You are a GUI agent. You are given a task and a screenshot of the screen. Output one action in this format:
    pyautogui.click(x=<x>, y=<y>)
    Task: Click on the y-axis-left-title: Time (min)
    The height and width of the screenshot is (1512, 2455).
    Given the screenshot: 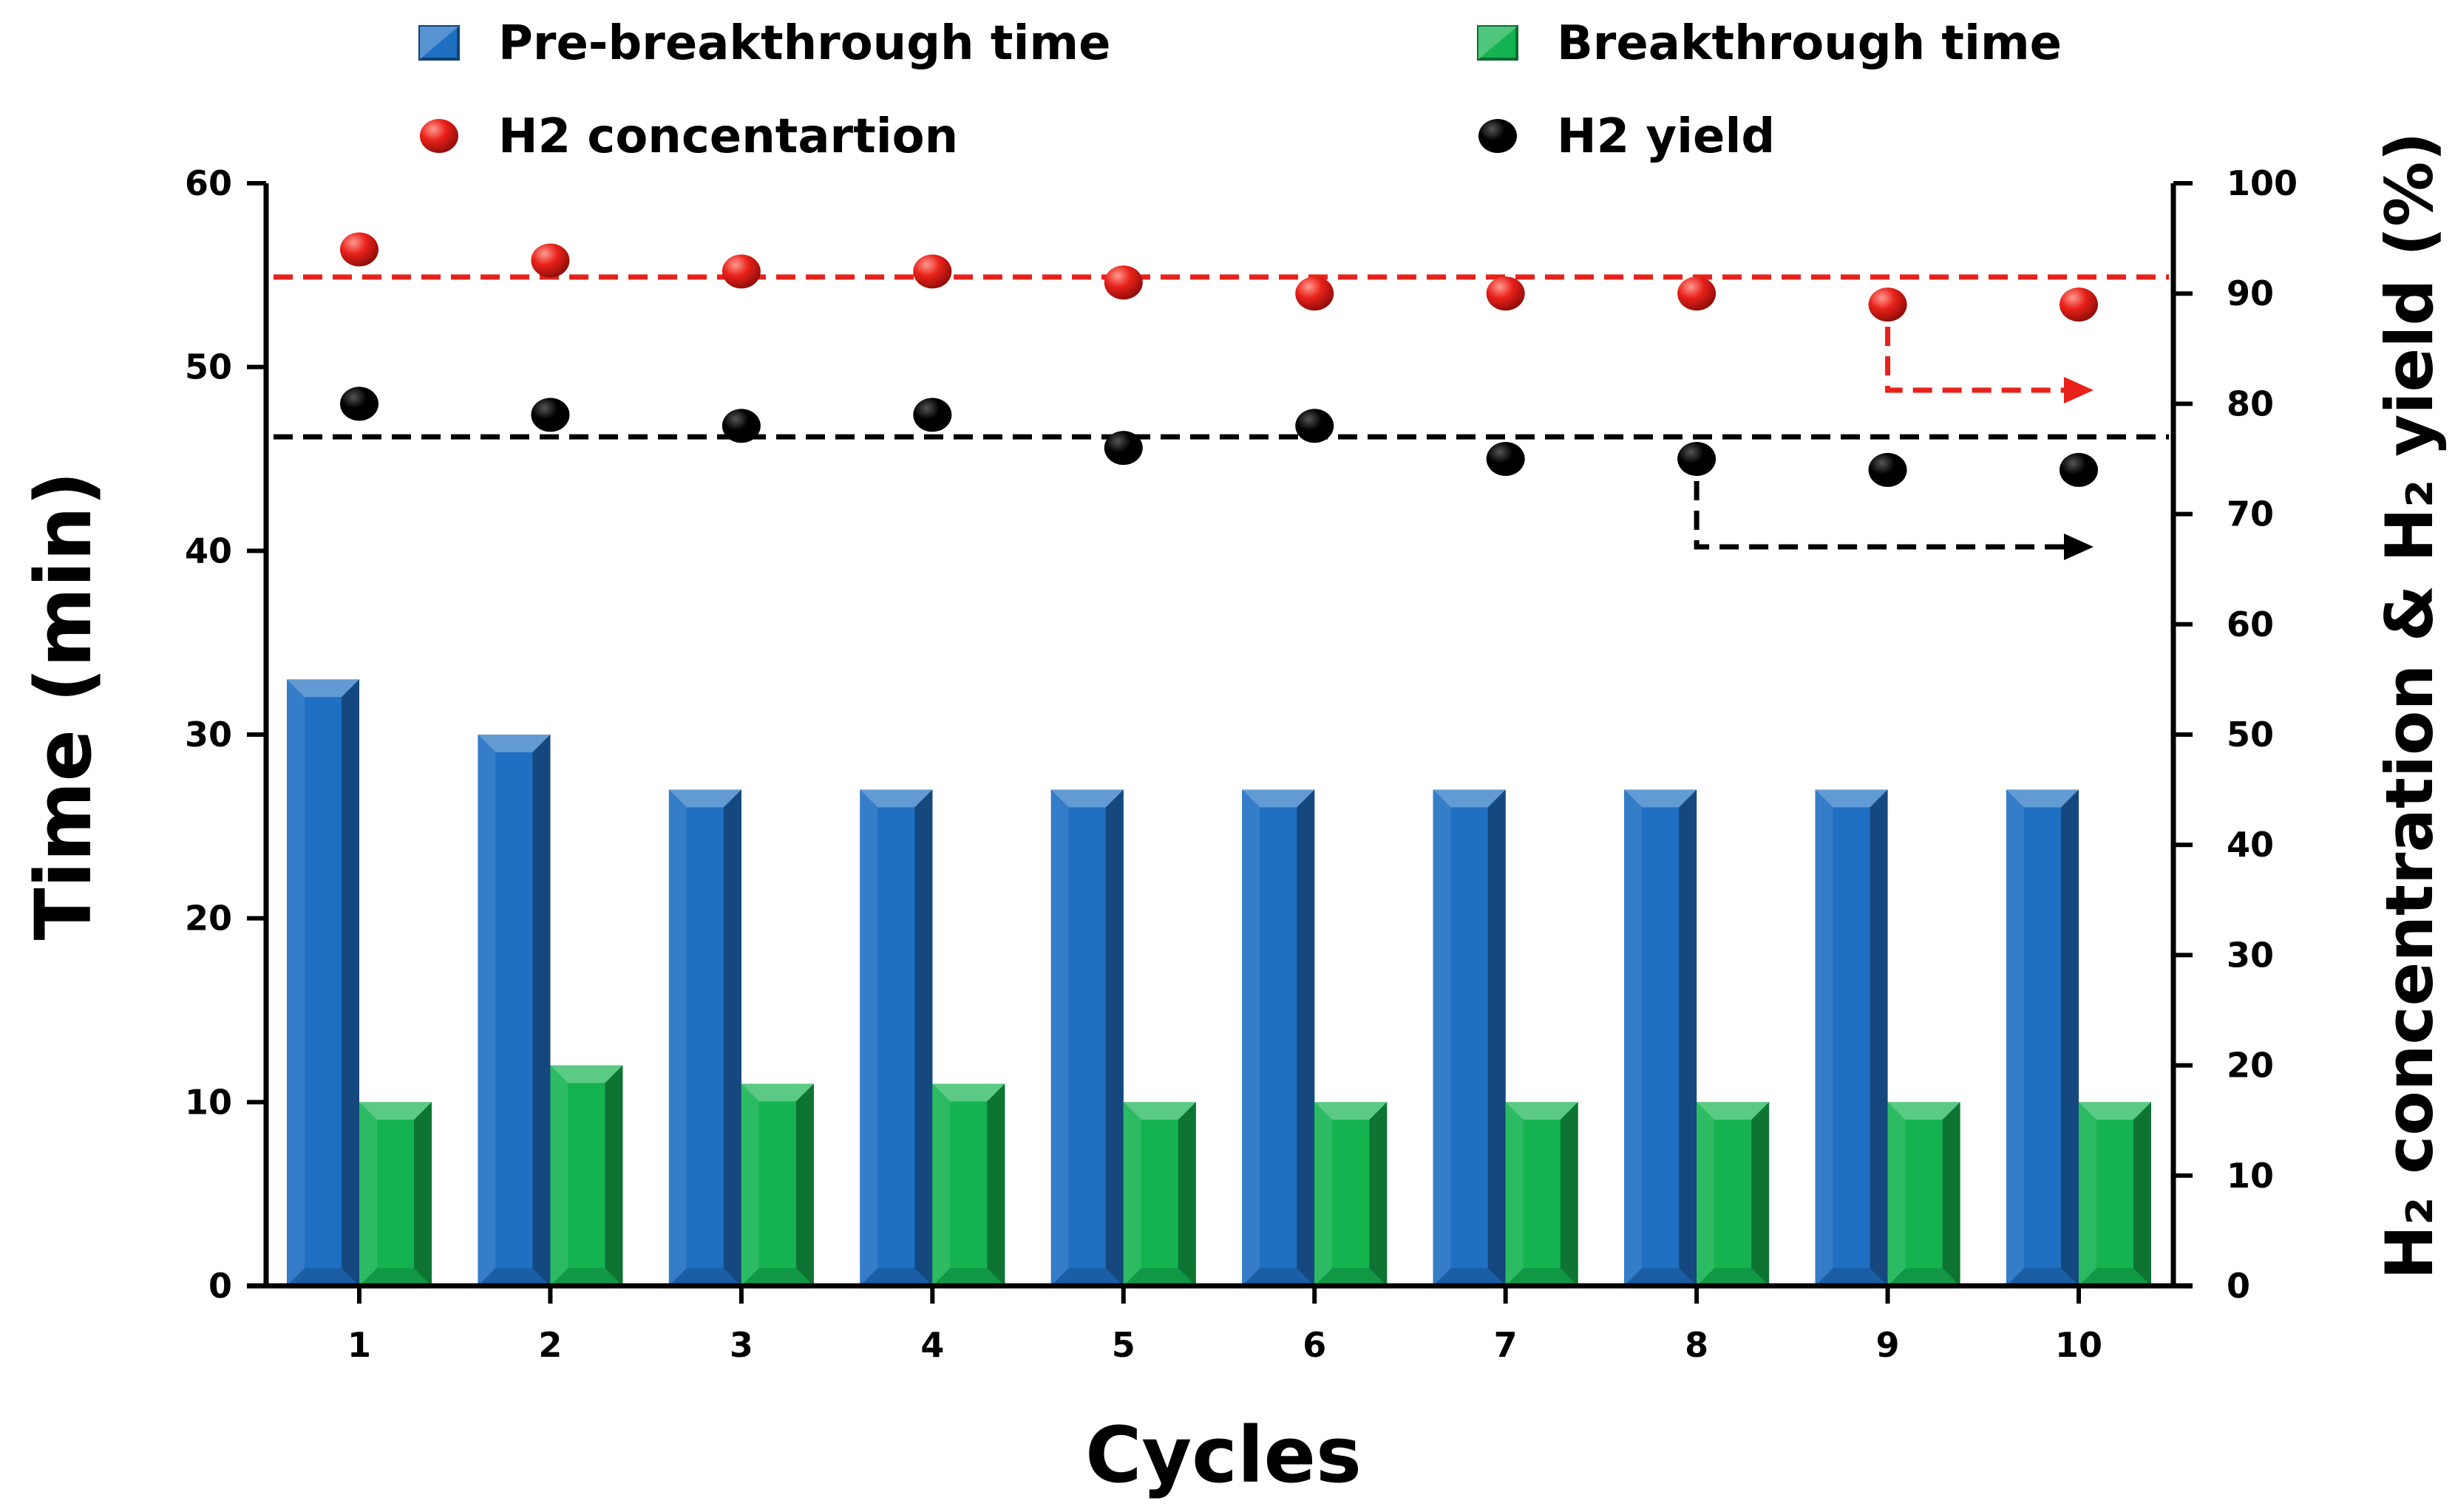 What is the action you would take?
    pyautogui.click(x=63, y=706)
    